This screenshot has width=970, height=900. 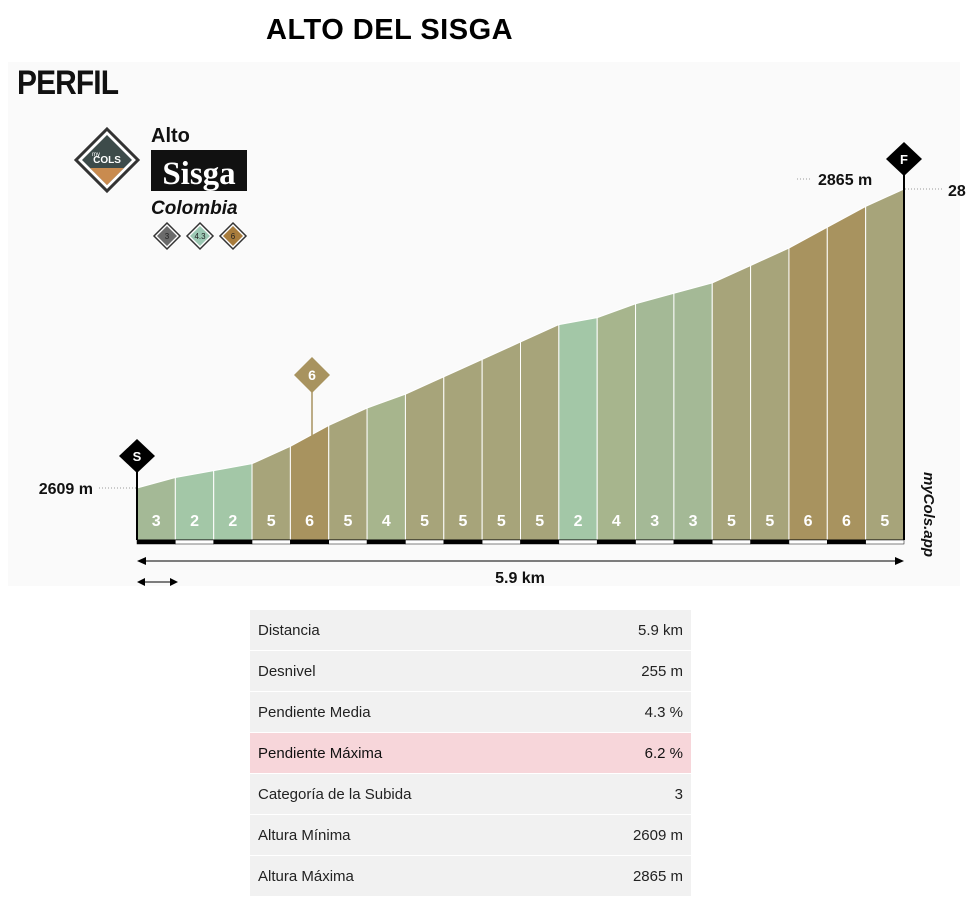 I want to click on badge-chips: 3 4.3 6, so click(x=200, y=236).